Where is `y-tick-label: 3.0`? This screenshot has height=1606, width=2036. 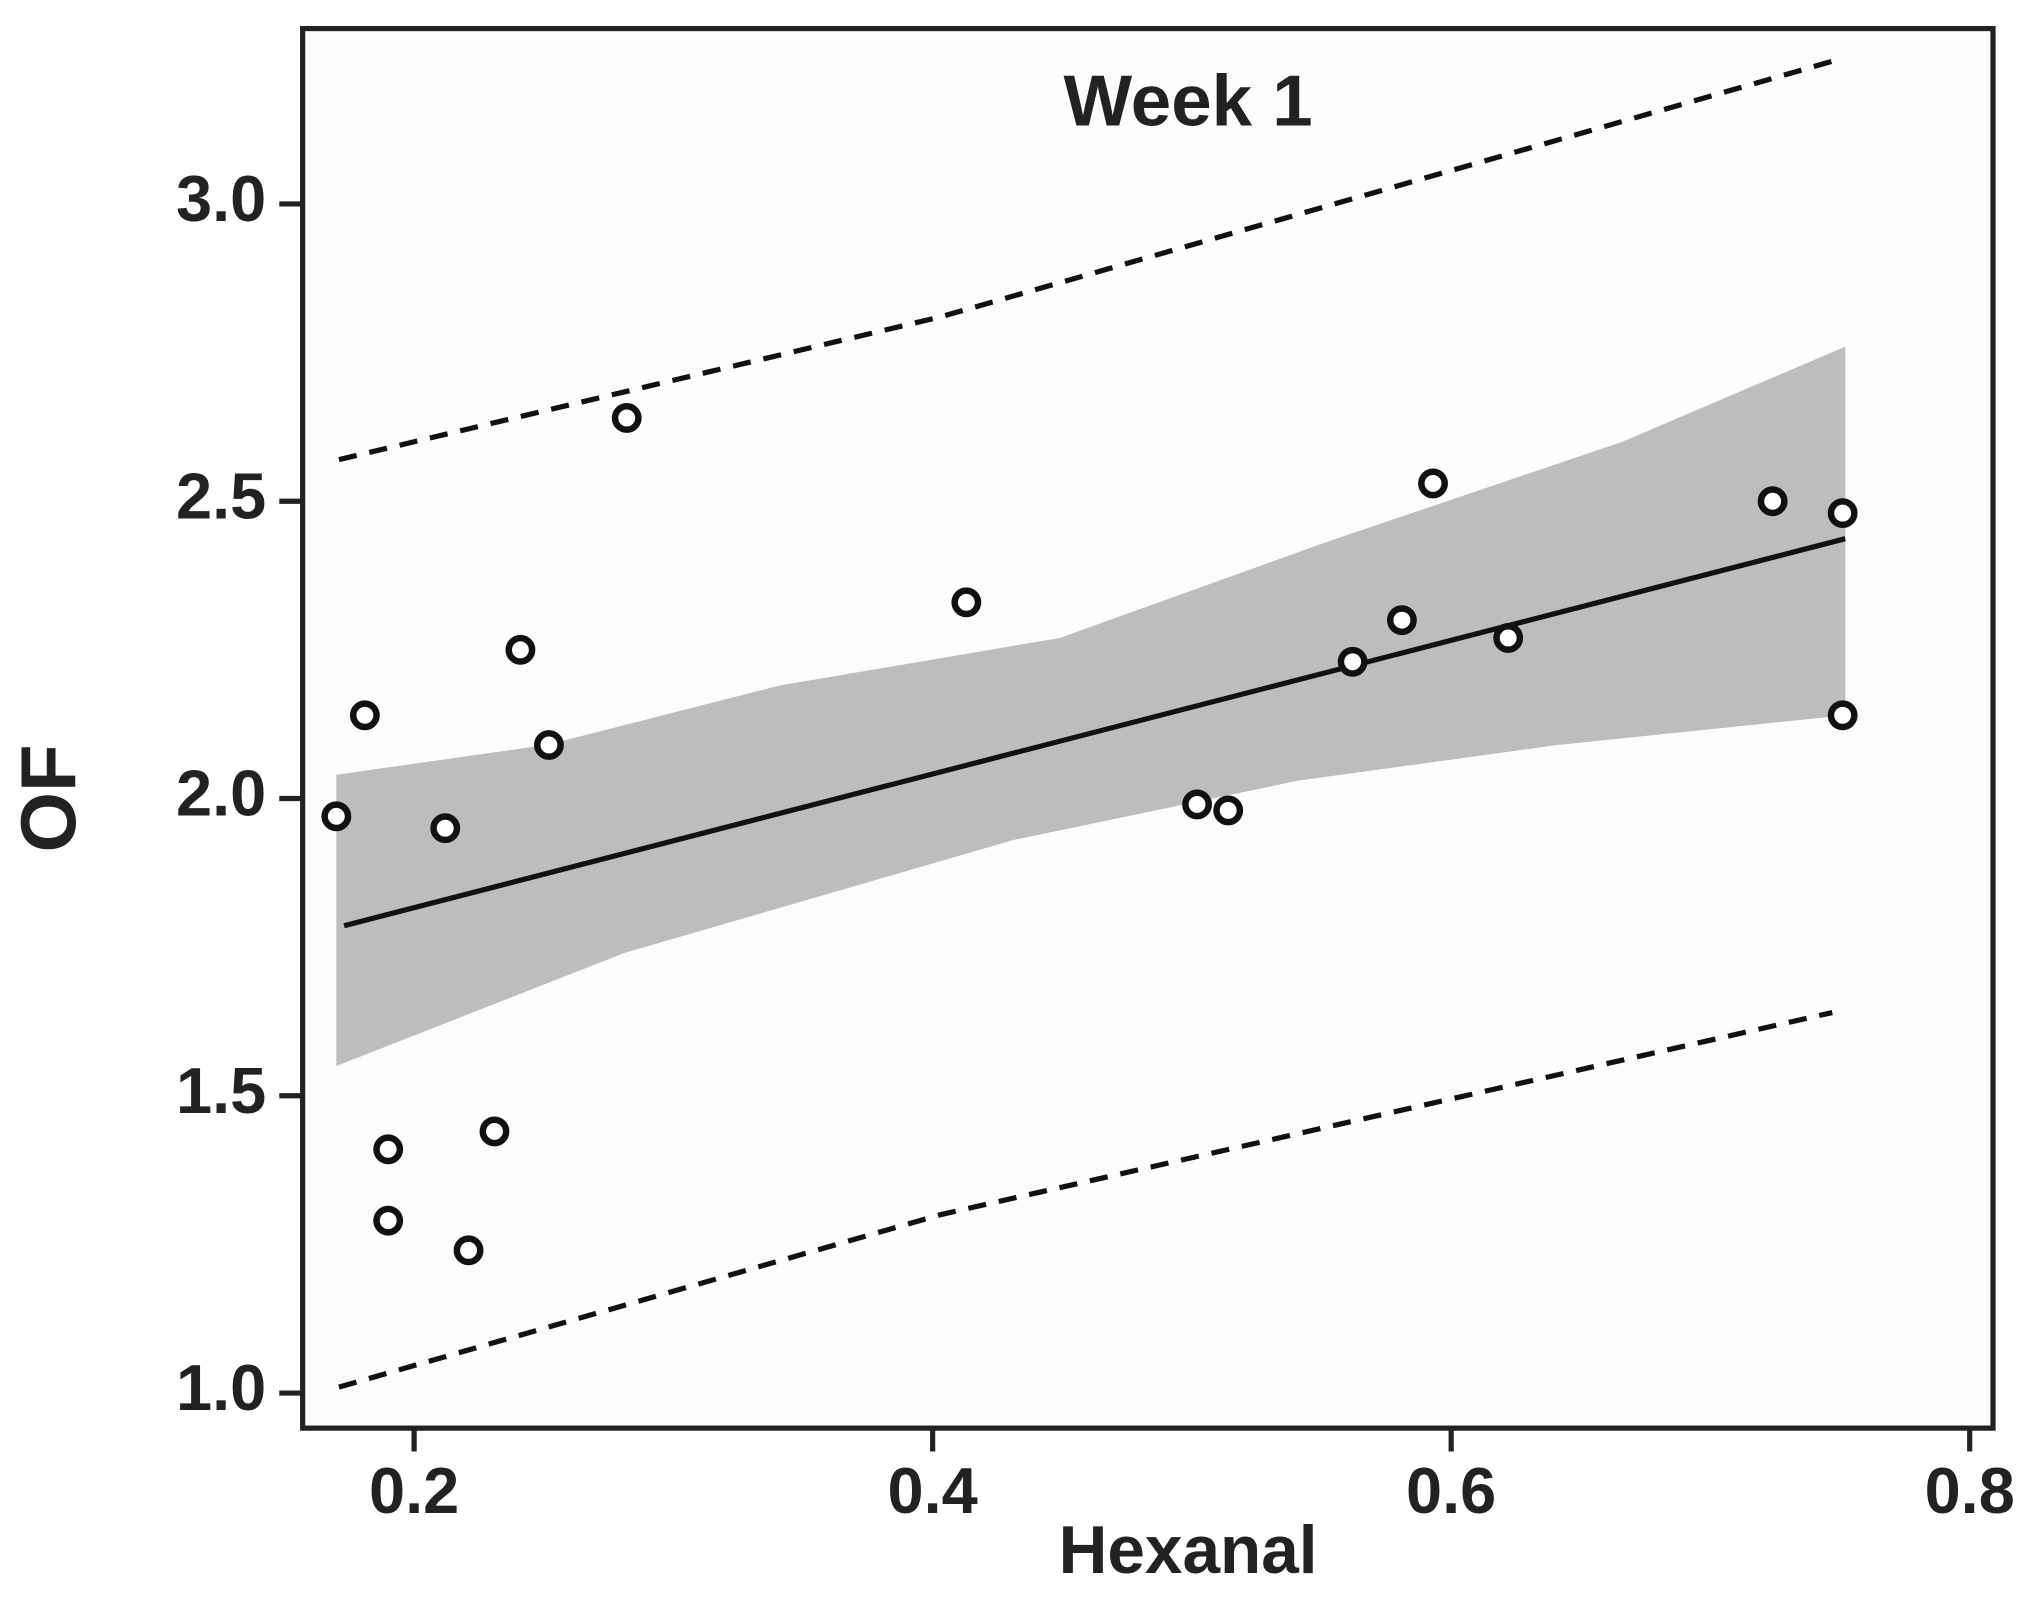 y-tick-label: 3.0 is located at coordinates (221, 198).